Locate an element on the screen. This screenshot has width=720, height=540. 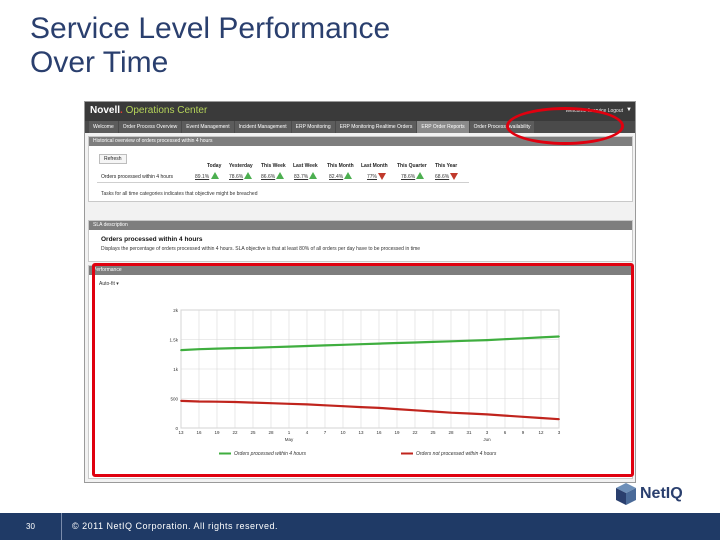
brand-logo: Novell. Operations Center is located at coordinates (148, 110).